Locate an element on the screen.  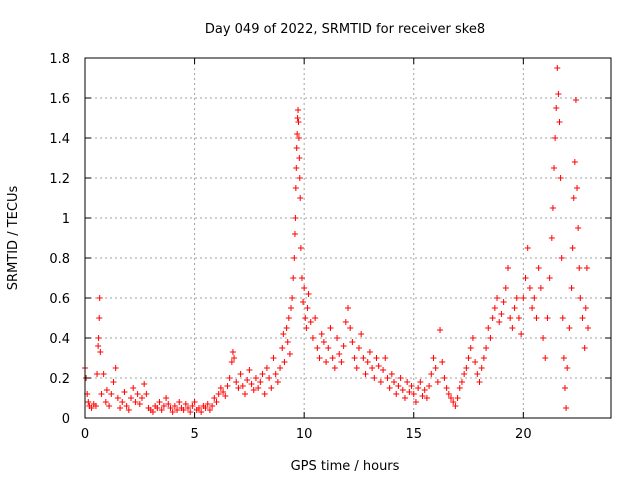
x-tick-label: 0 is located at coordinates (85, 434).